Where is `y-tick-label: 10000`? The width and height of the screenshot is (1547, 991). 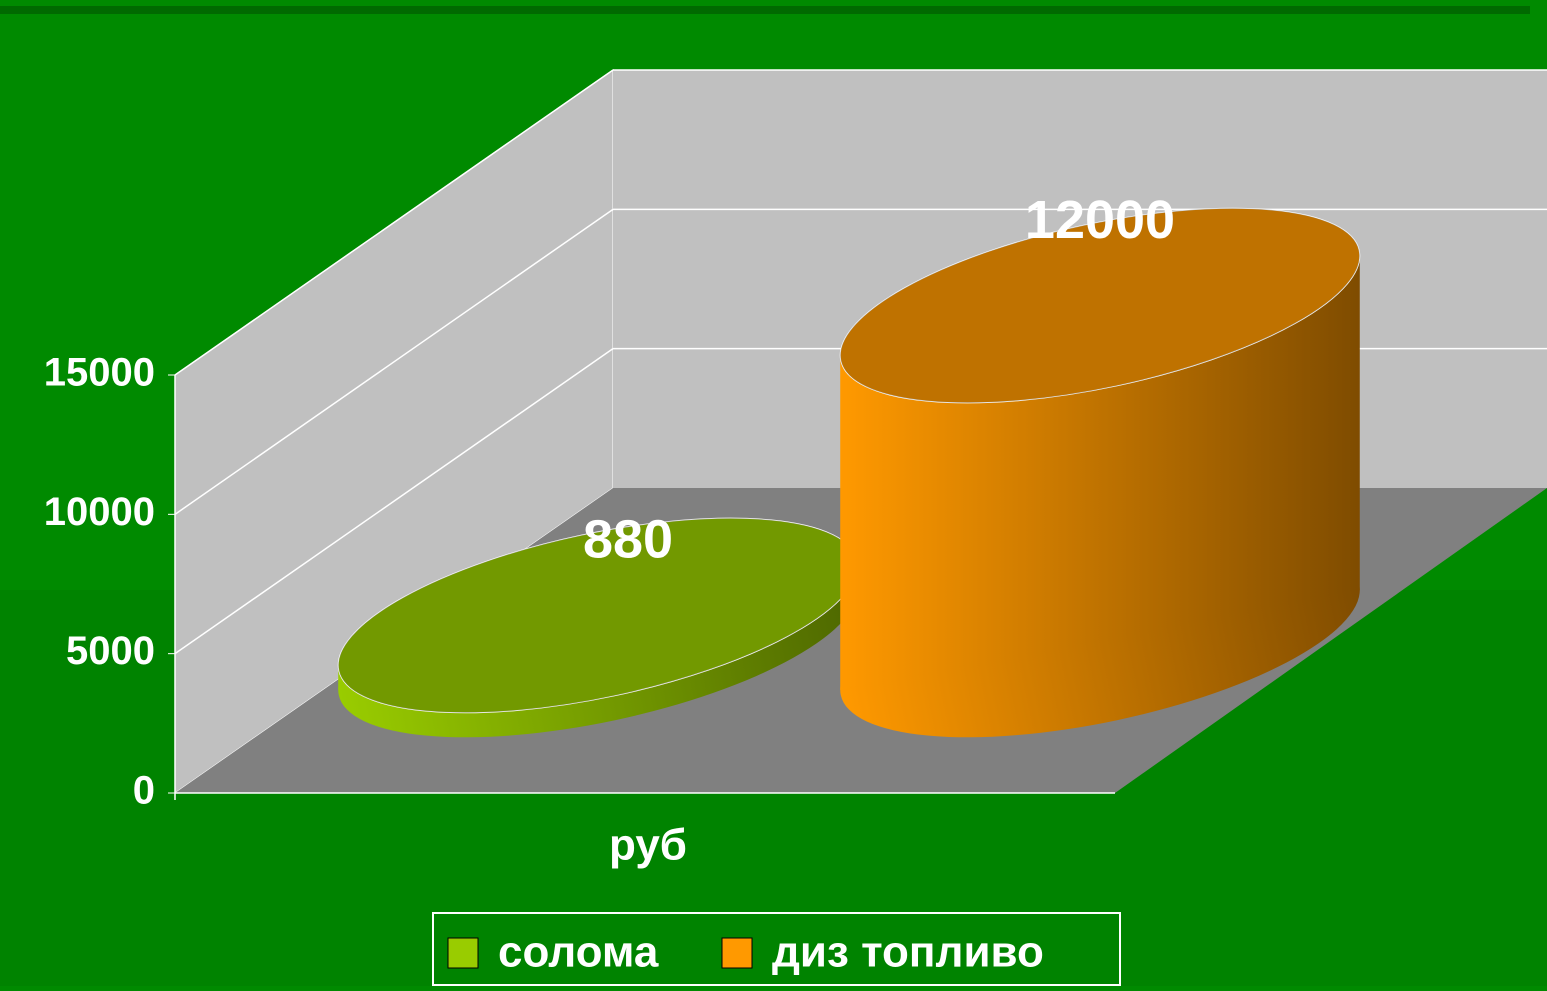
y-tick-label: 10000 is located at coordinates (99, 512).